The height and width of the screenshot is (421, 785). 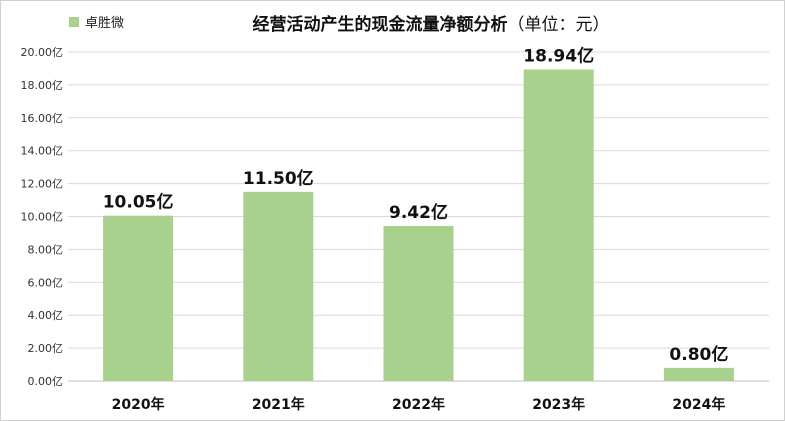 I want to click on data-label: 11.50亿, so click(x=278, y=178).